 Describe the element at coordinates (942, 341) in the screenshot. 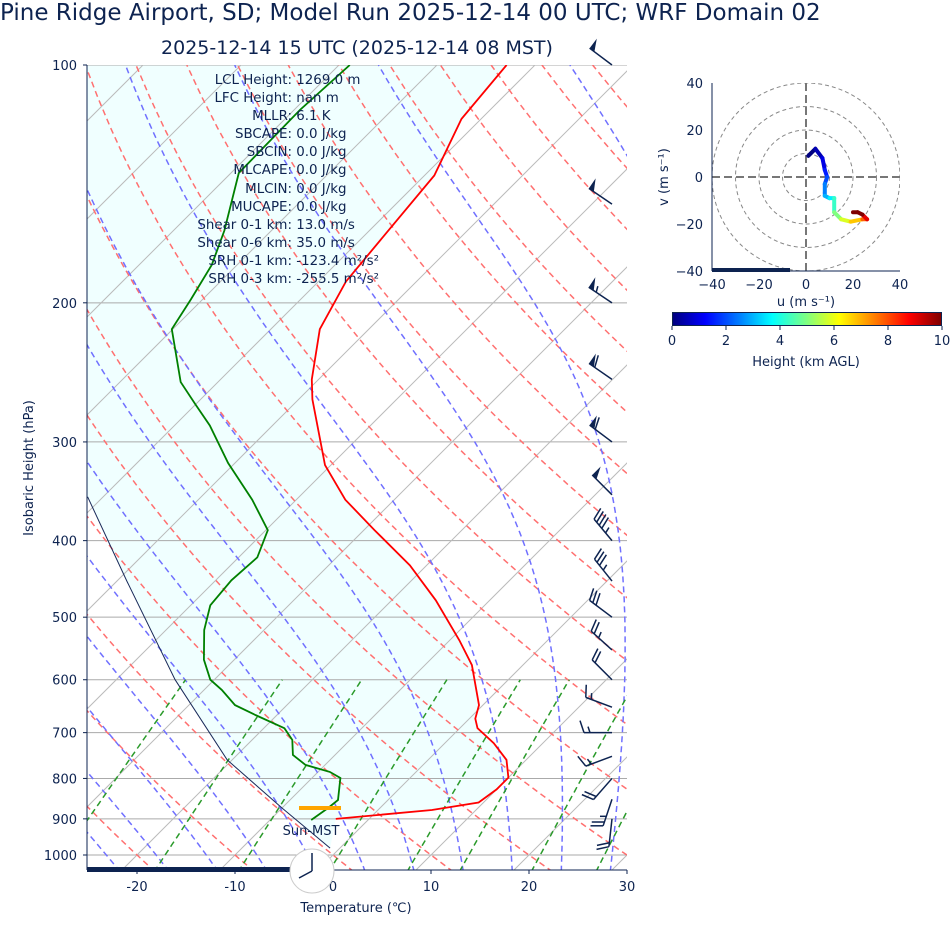

I see `colorbar-tick-label: 10` at that location.